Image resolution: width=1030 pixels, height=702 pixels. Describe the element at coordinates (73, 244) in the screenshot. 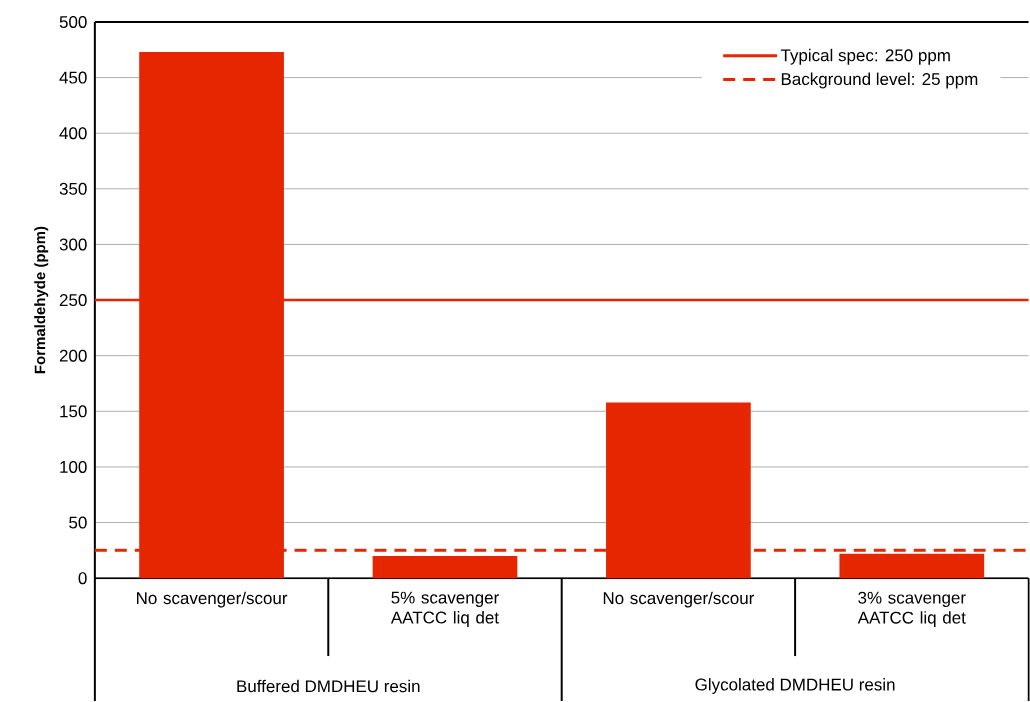

I see `y-tick-label: 300` at that location.